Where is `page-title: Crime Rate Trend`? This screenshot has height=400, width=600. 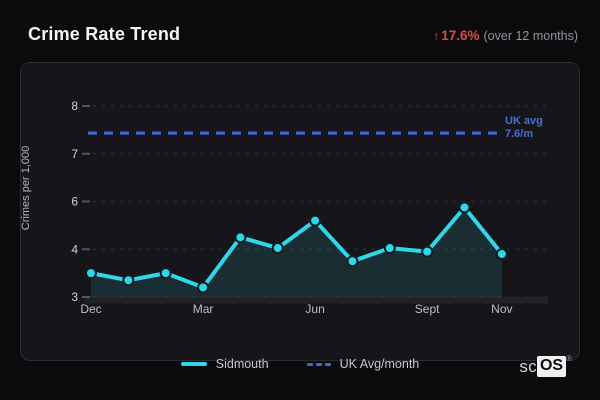
page-title: Crime Rate Trend is located at coordinates (104, 34).